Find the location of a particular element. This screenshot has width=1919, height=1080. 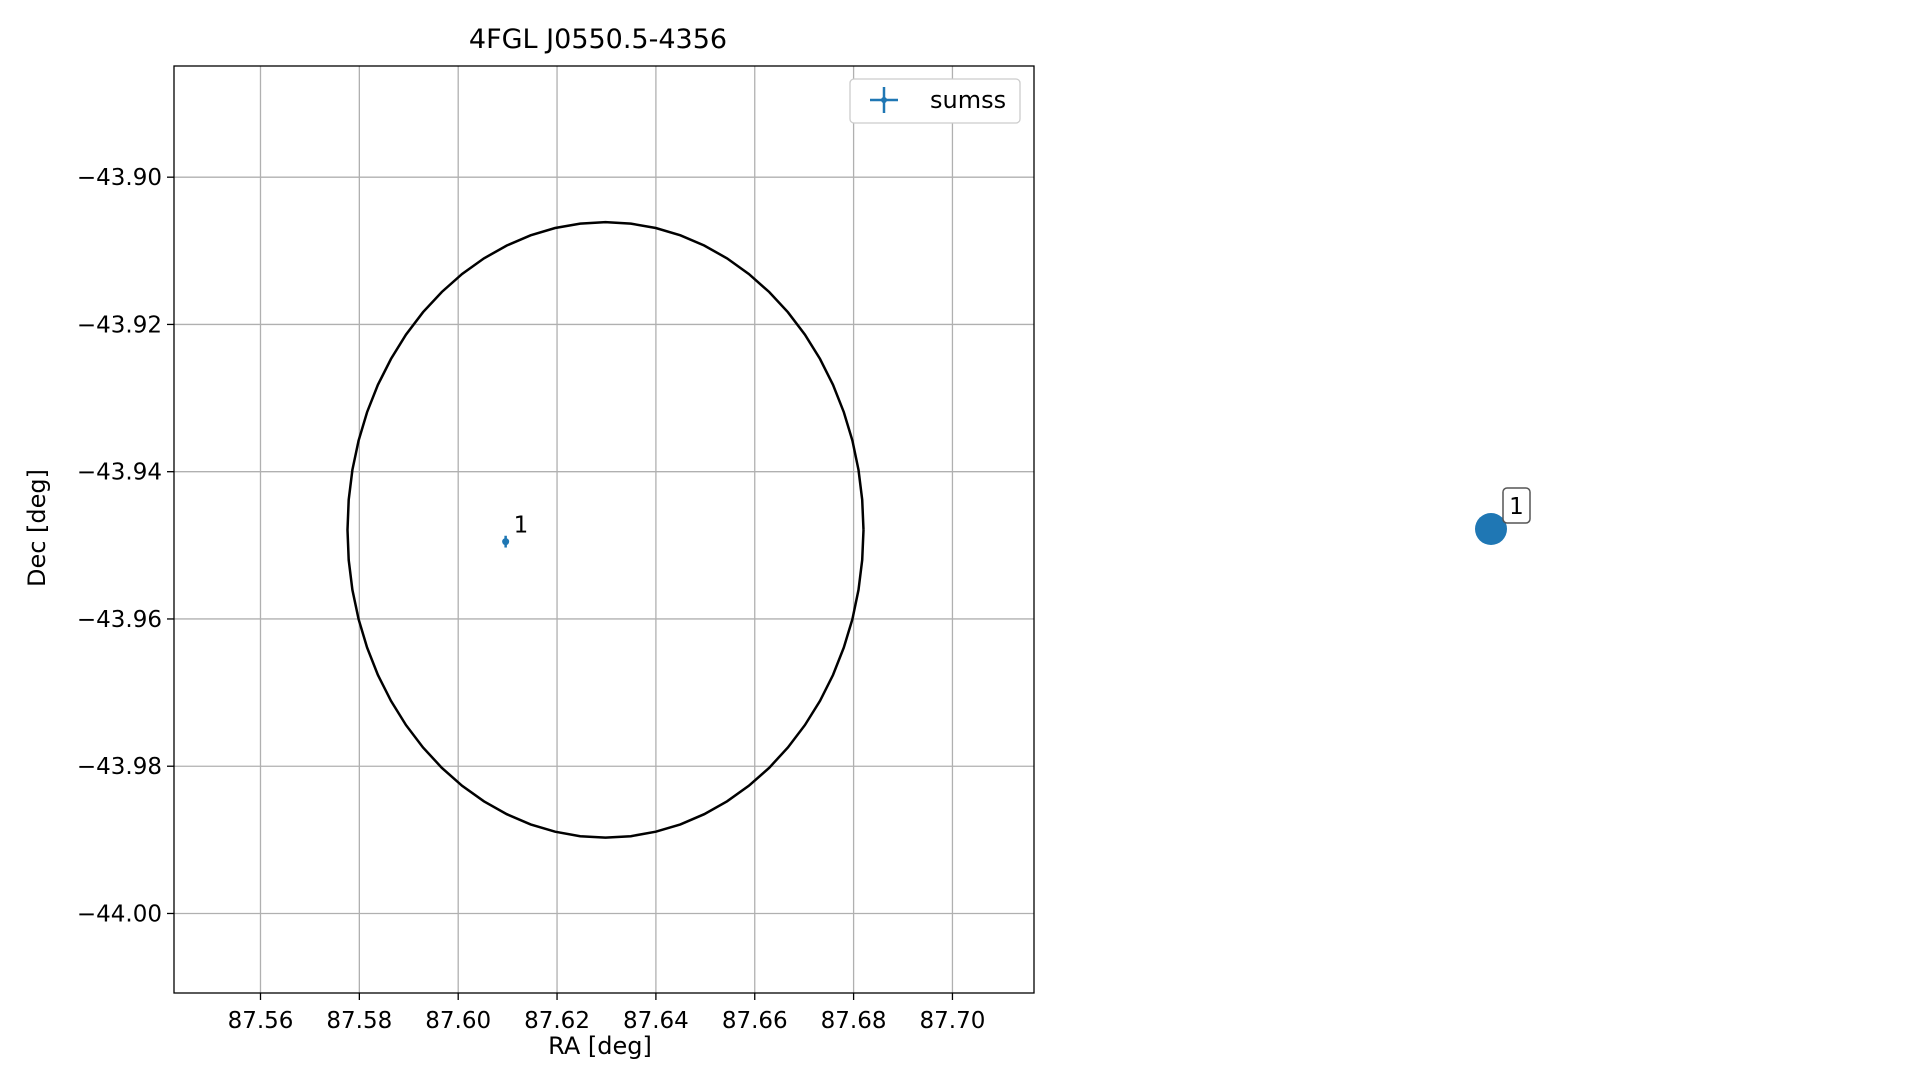

source-dot is located at coordinates (1491, 529).